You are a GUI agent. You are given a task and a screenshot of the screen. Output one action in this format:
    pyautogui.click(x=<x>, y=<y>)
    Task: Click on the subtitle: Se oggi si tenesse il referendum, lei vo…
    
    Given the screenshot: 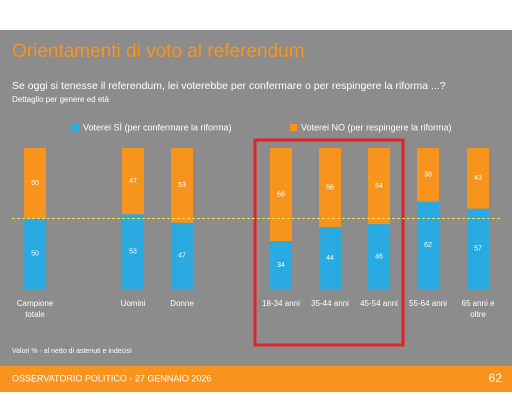 What is the action you would take?
    pyautogui.click(x=229, y=86)
    